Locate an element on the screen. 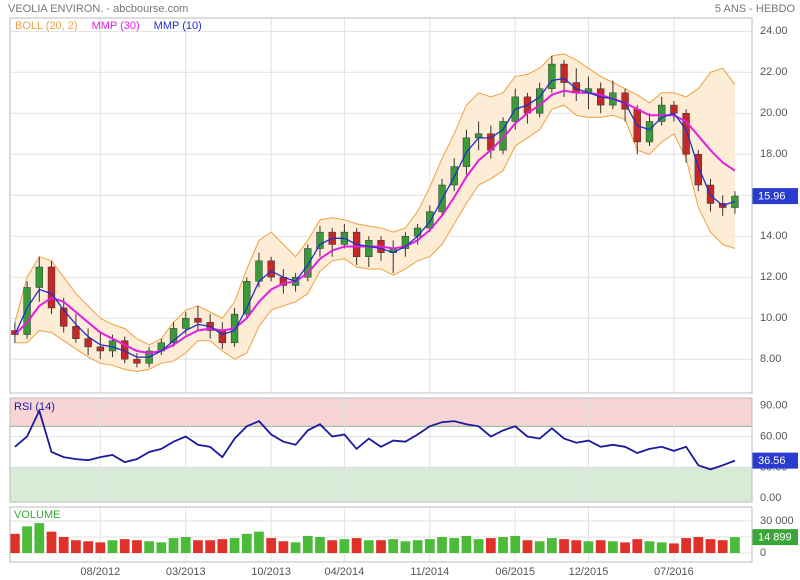 This screenshot has width=800, height=580. legend-label: MMP (30) is located at coordinates (116, 26).